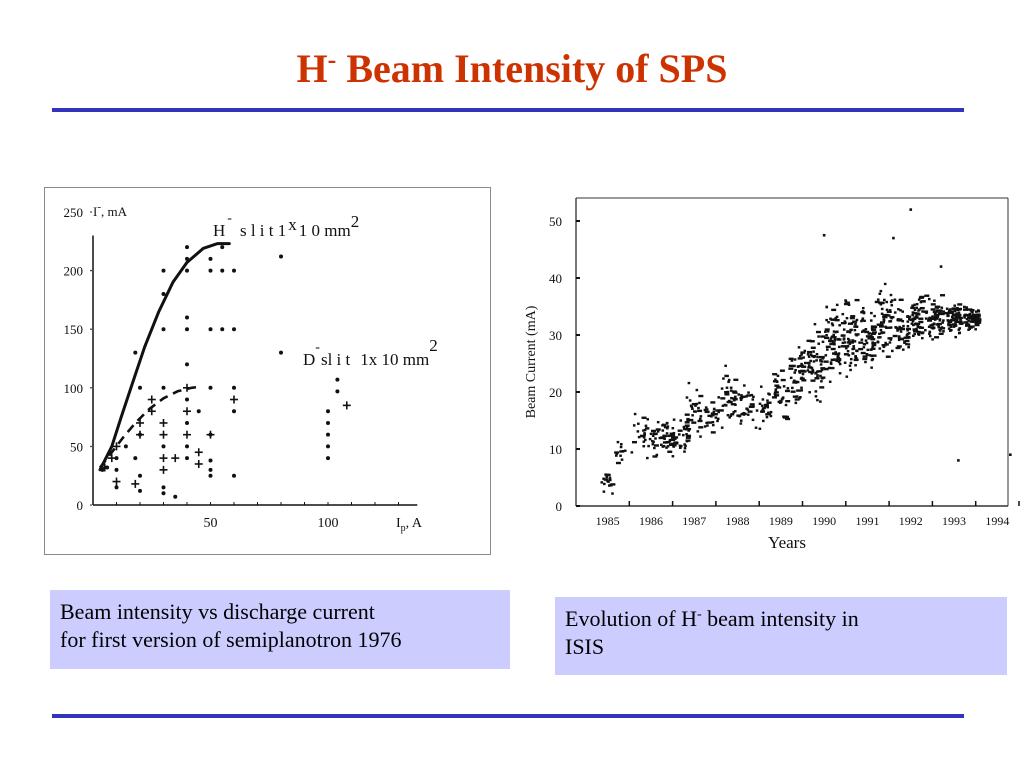  I want to click on right-x-tick-label: 1994, so click(997, 521).